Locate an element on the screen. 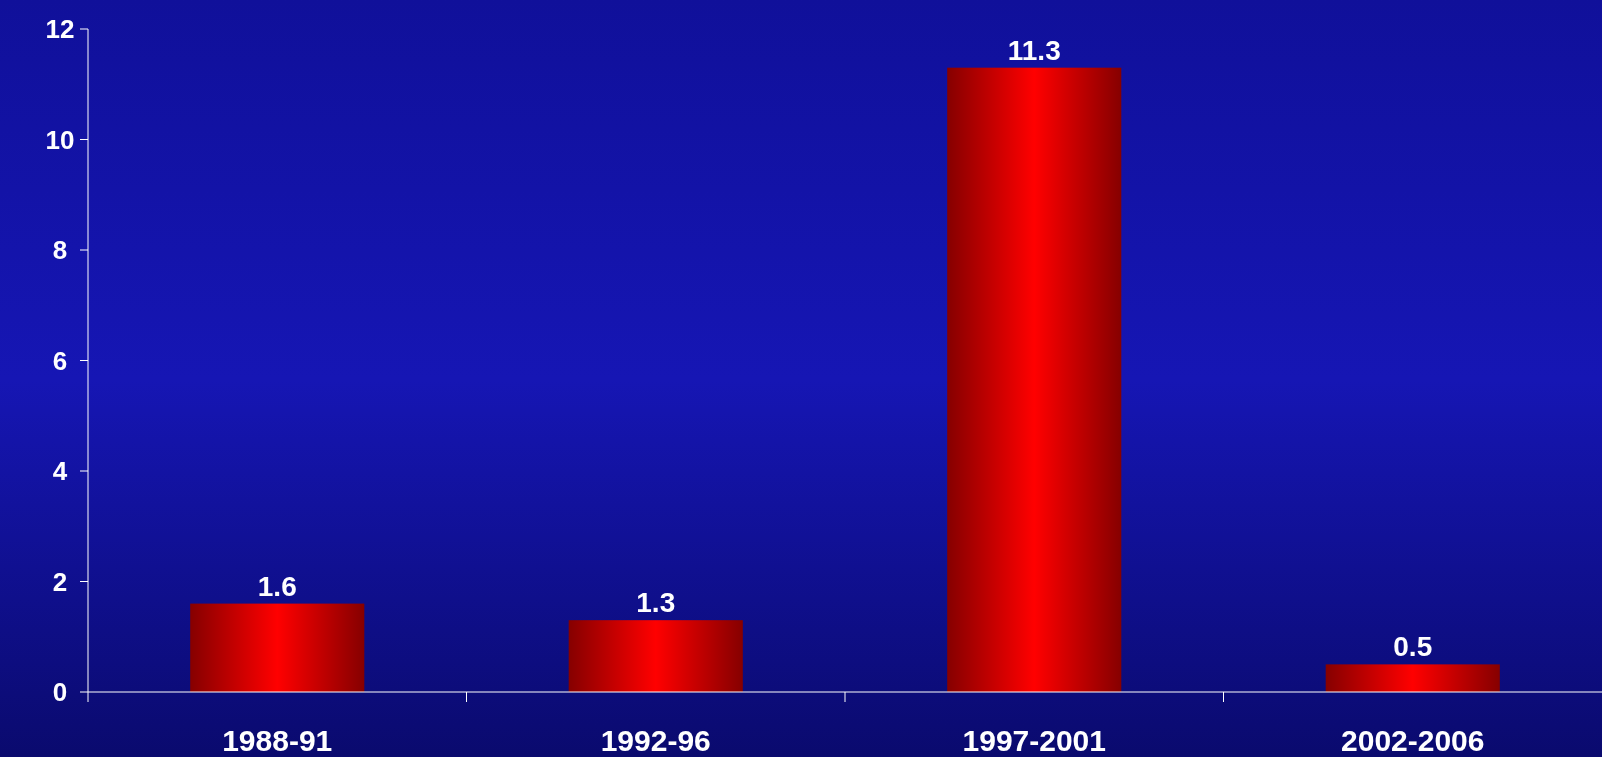 The width and height of the screenshot is (1602, 757). y-tick-label: 6 is located at coordinates (60, 360).